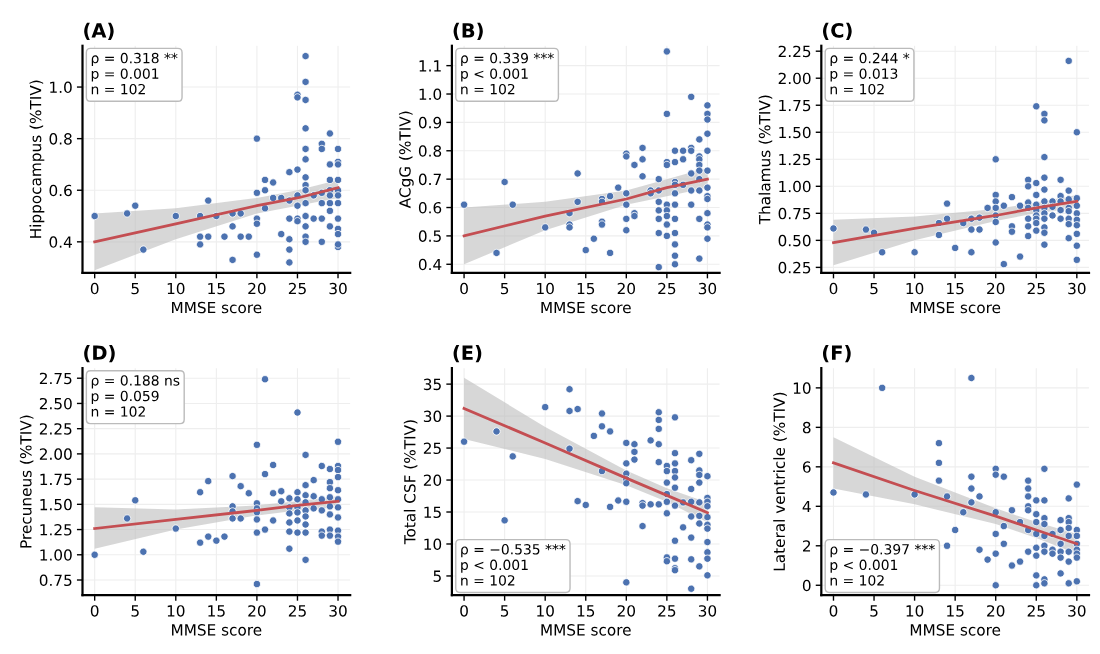 This screenshot has width=1100, height=654. What do you see at coordinates (837, 31) in the screenshot?
I see `chart-title: (C)` at bounding box center [837, 31].